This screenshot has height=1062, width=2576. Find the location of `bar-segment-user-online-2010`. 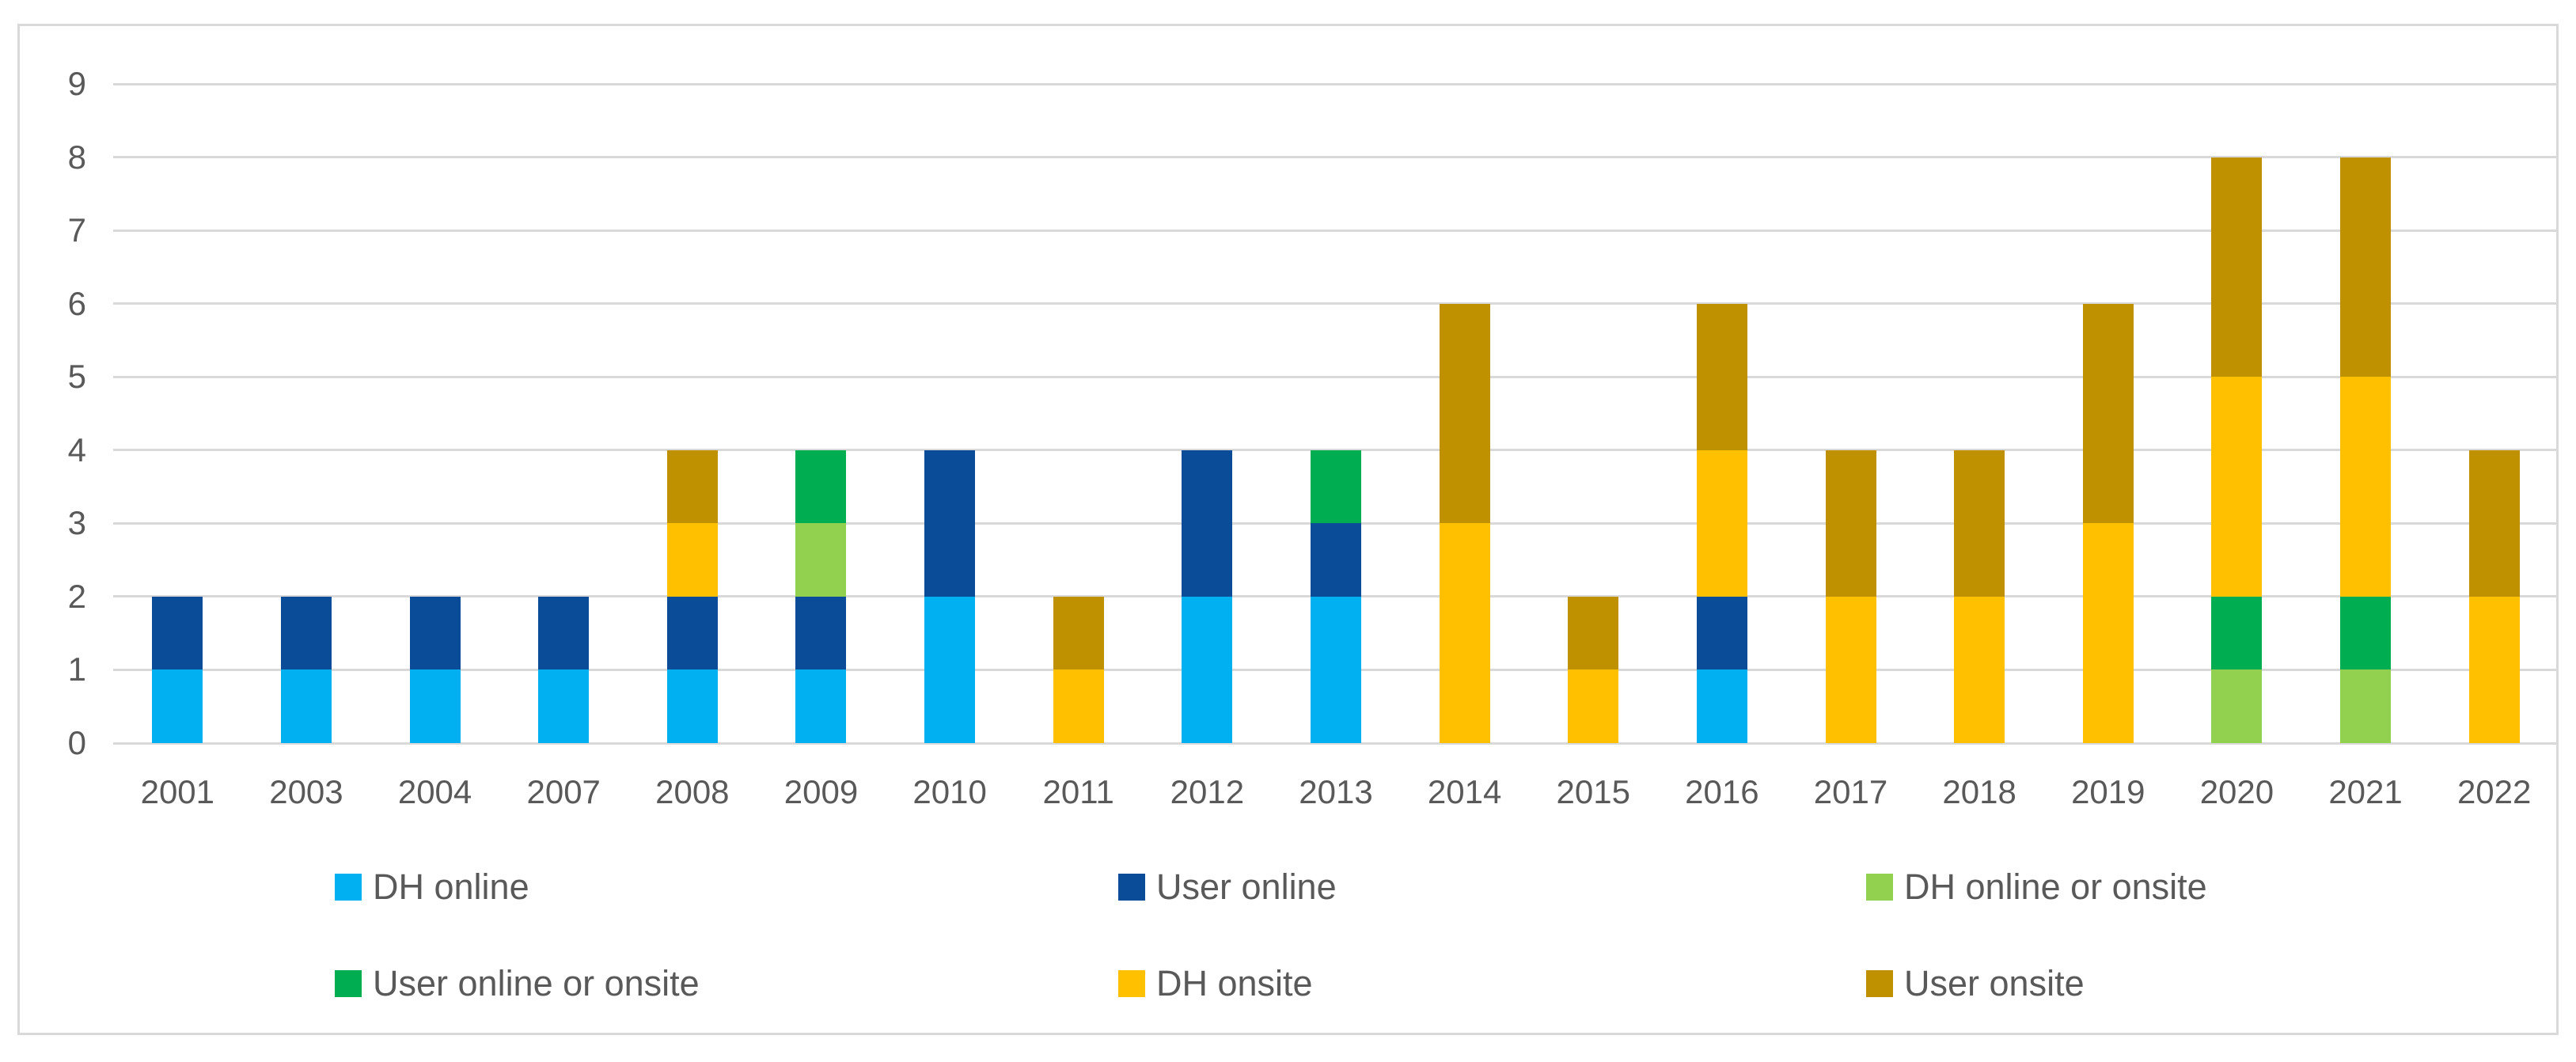

bar-segment-user-online-2010 is located at coordinates (950, 523).